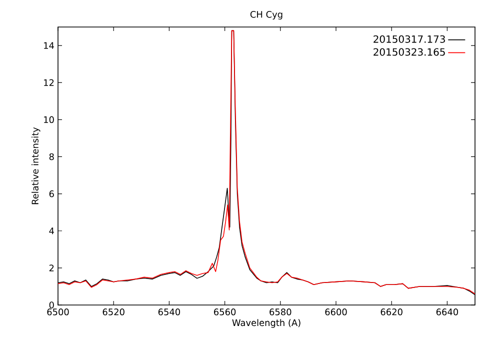 Image resolution: width=500 pixels, height=350 pixels. Describe the element at coordinates (113, 312) in the screenshot. I see `x-tick-label: 6520` at that location.